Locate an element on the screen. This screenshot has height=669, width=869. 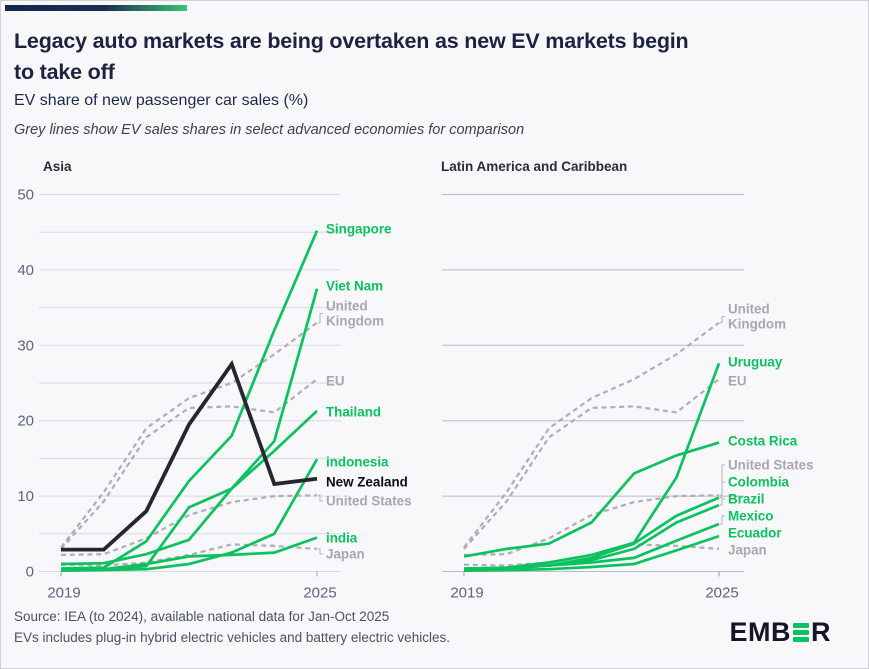
series-line-india is located at coordinates (189, 554).